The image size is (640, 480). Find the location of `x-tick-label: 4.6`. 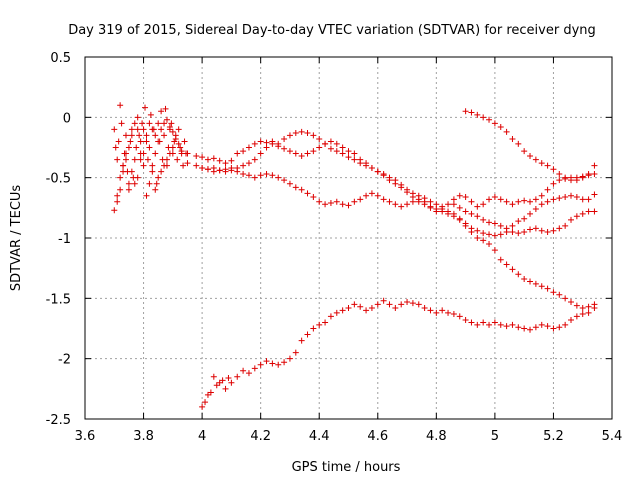

x-tick-label: 4.6 is located at coordinates (377, 436).